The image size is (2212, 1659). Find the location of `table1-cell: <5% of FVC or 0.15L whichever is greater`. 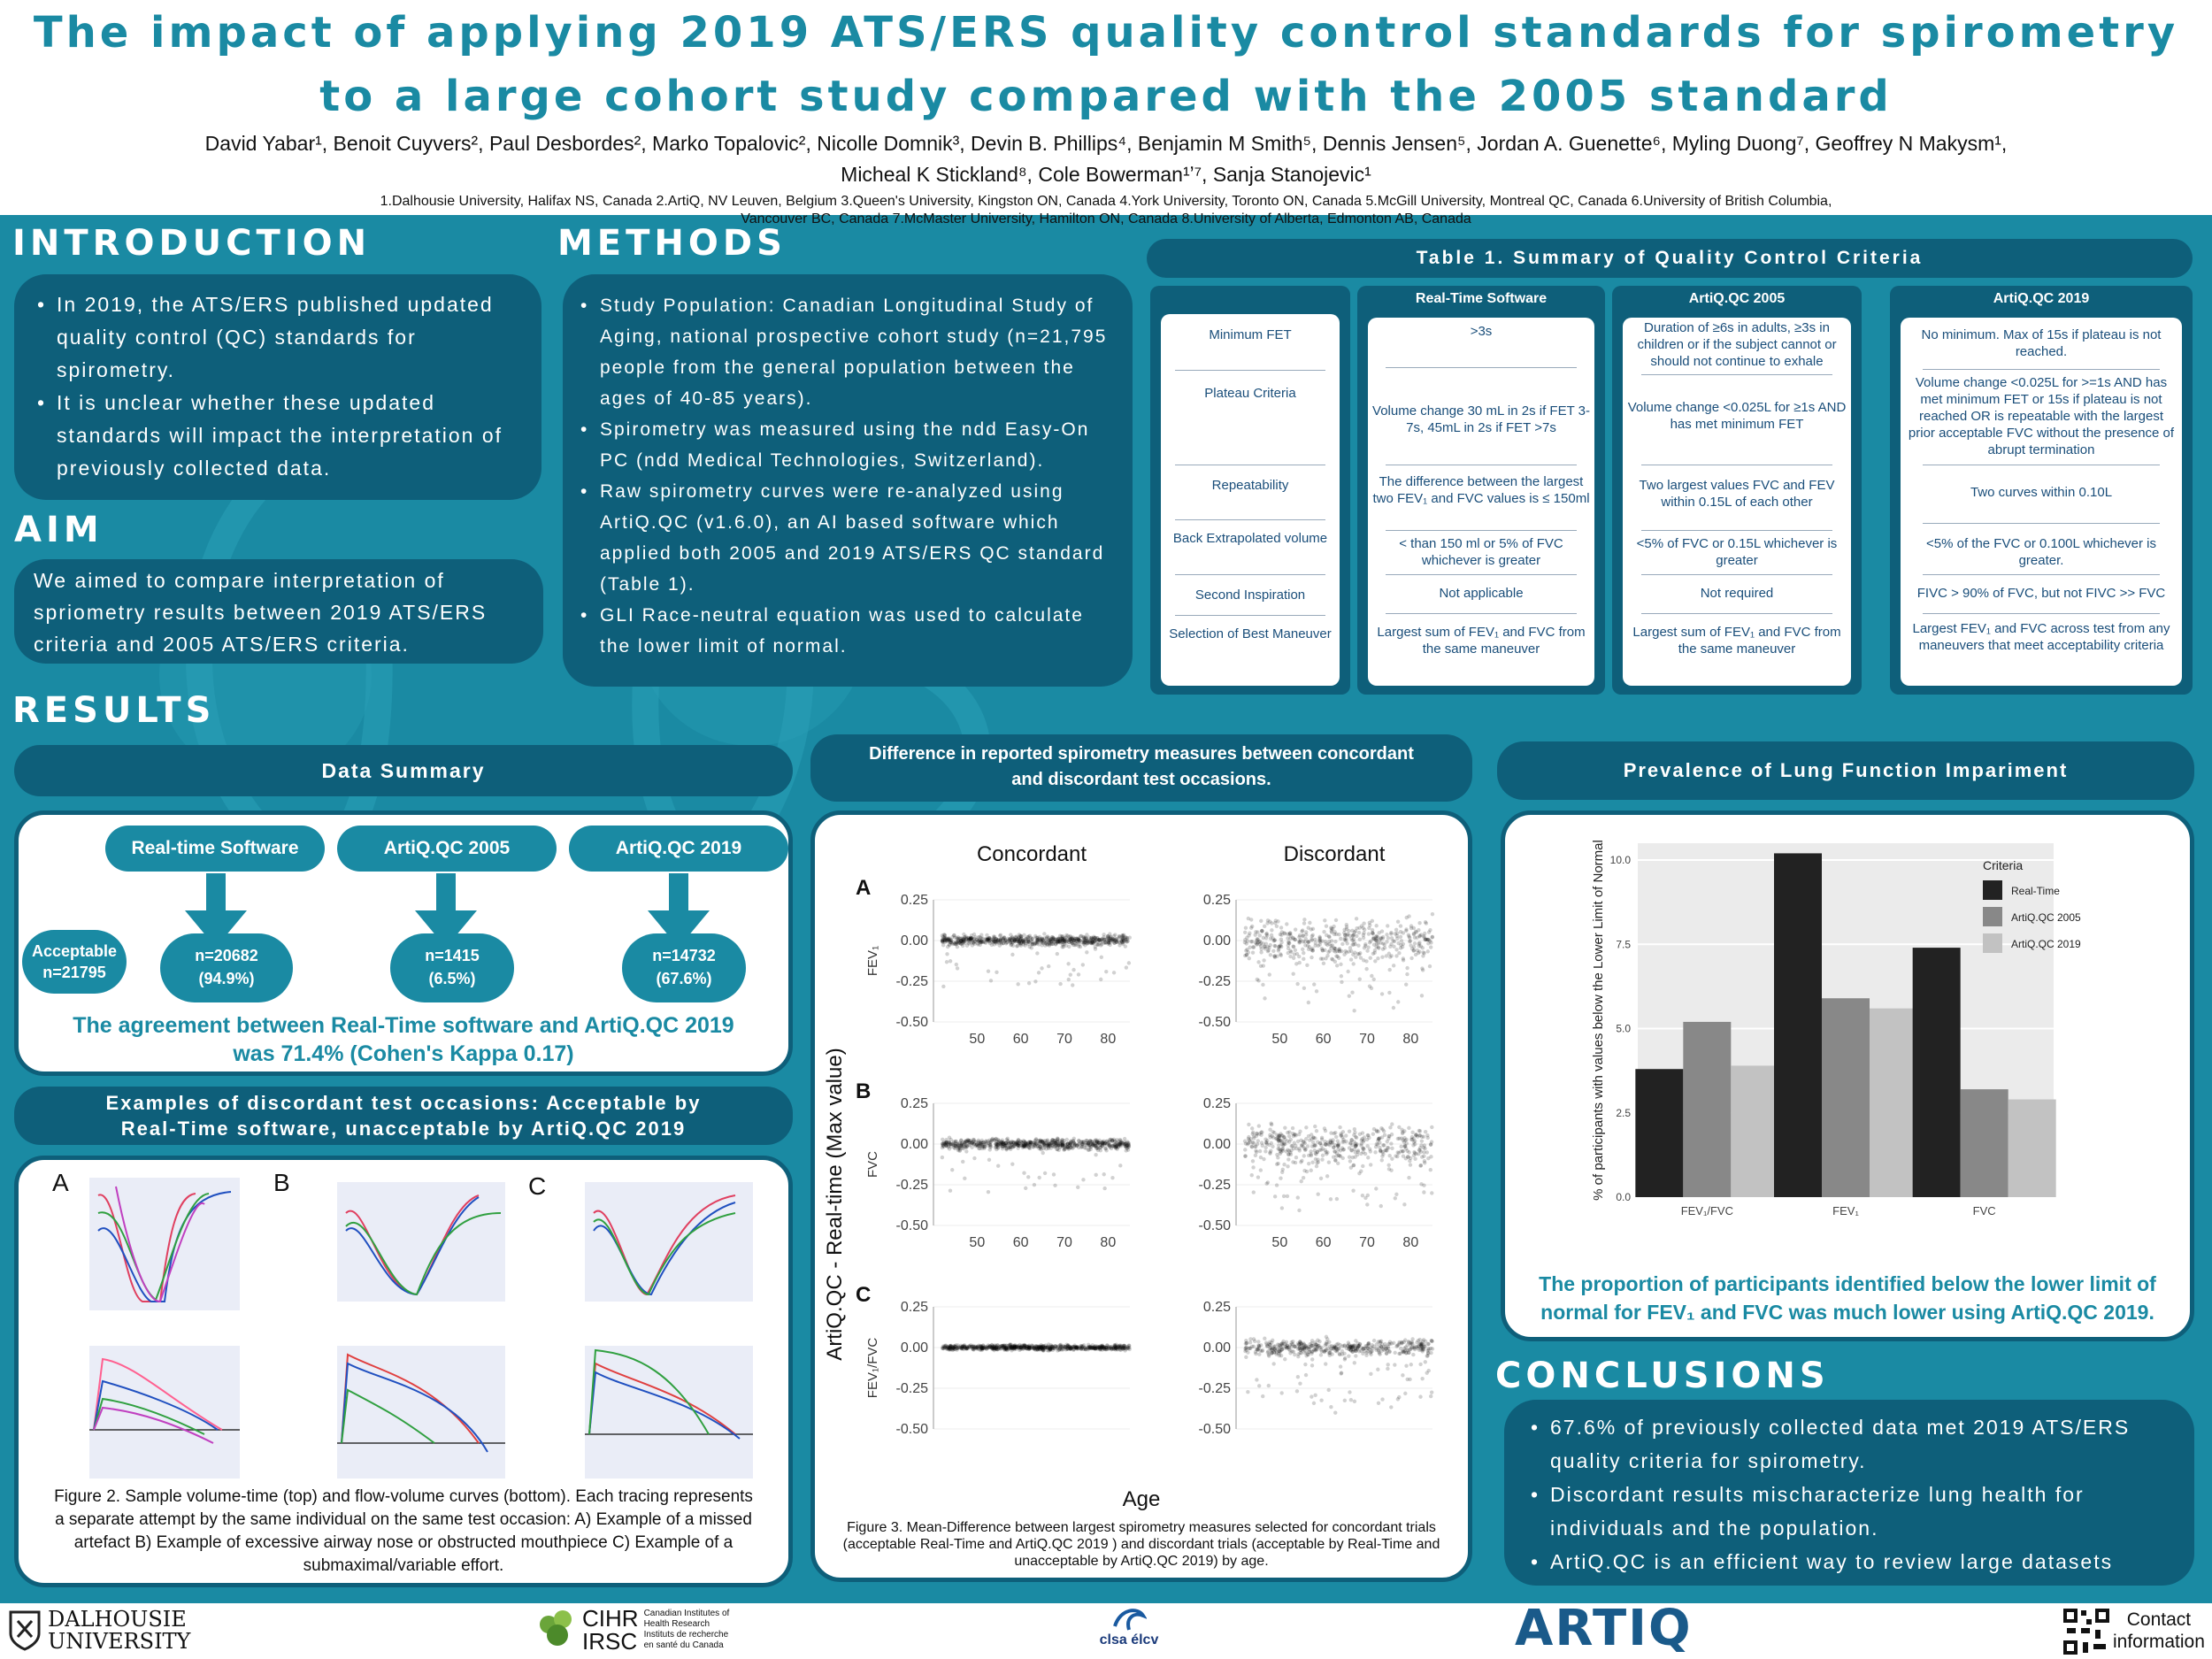

table1-cell: <5% of FVC or 0.15L whichever is greater is located at coordinates (1737, 552).